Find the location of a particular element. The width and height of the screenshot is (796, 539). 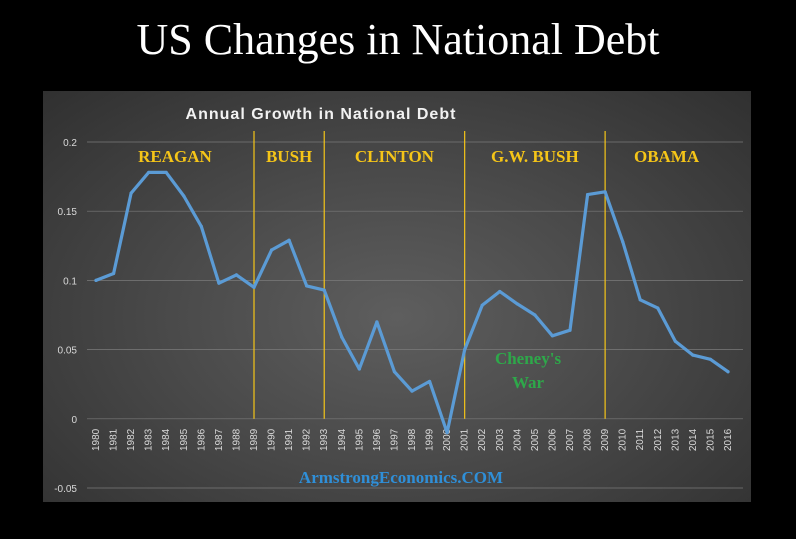

x-tick-label: 1985 is located at coordinates (184, 439).